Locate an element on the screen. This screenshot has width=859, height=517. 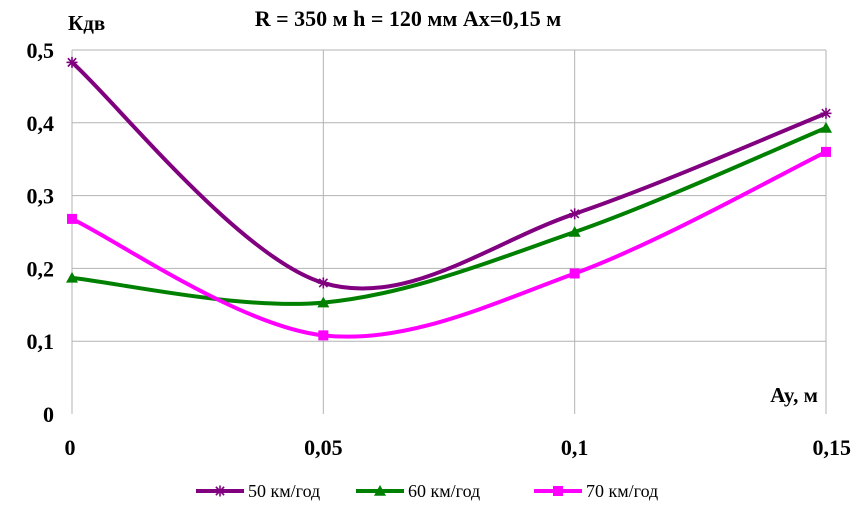
y-tick-label: 0,4 is located at coordinates (41, 123).